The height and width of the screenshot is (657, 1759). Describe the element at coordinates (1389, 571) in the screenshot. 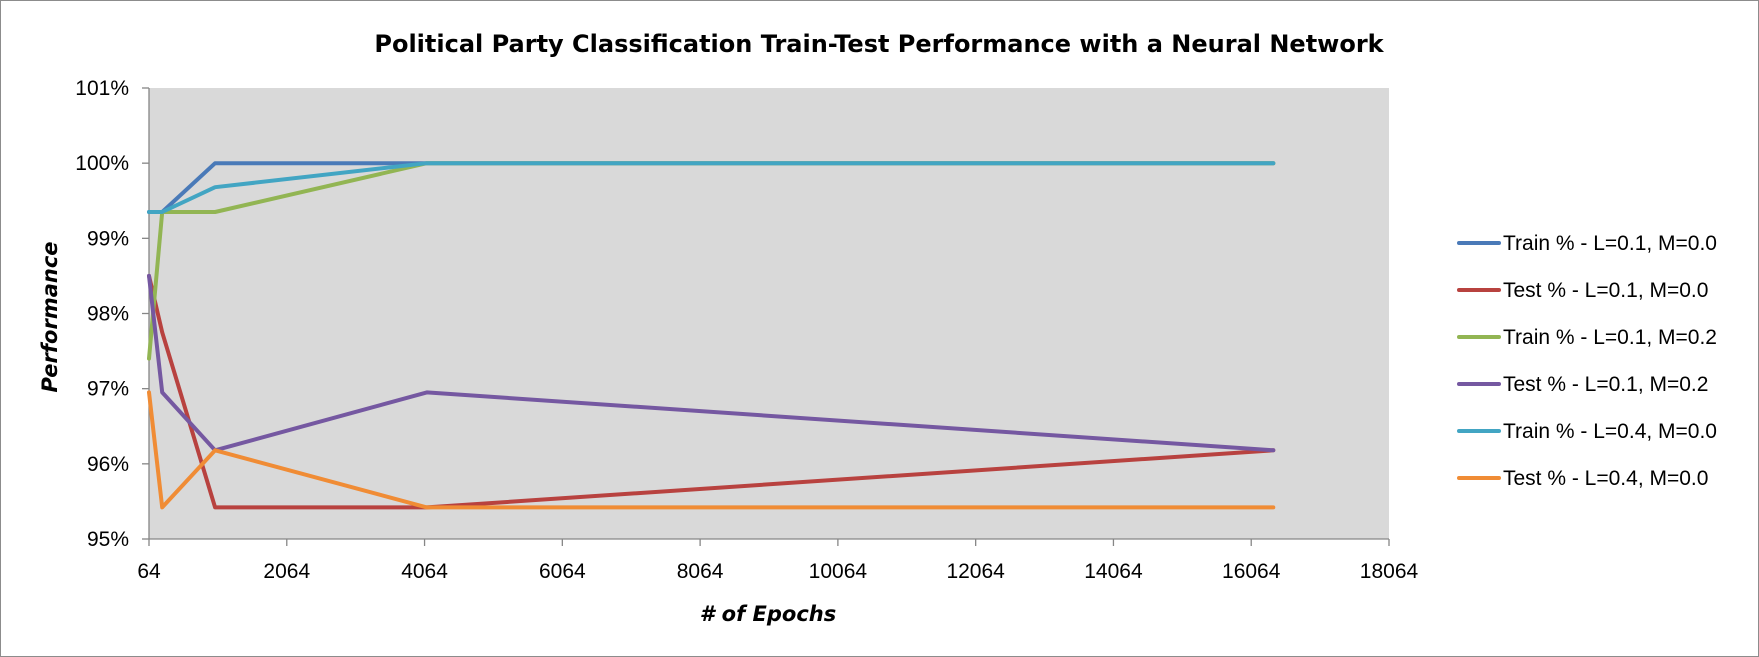

I see `x-tick-label: 18064` at that location.